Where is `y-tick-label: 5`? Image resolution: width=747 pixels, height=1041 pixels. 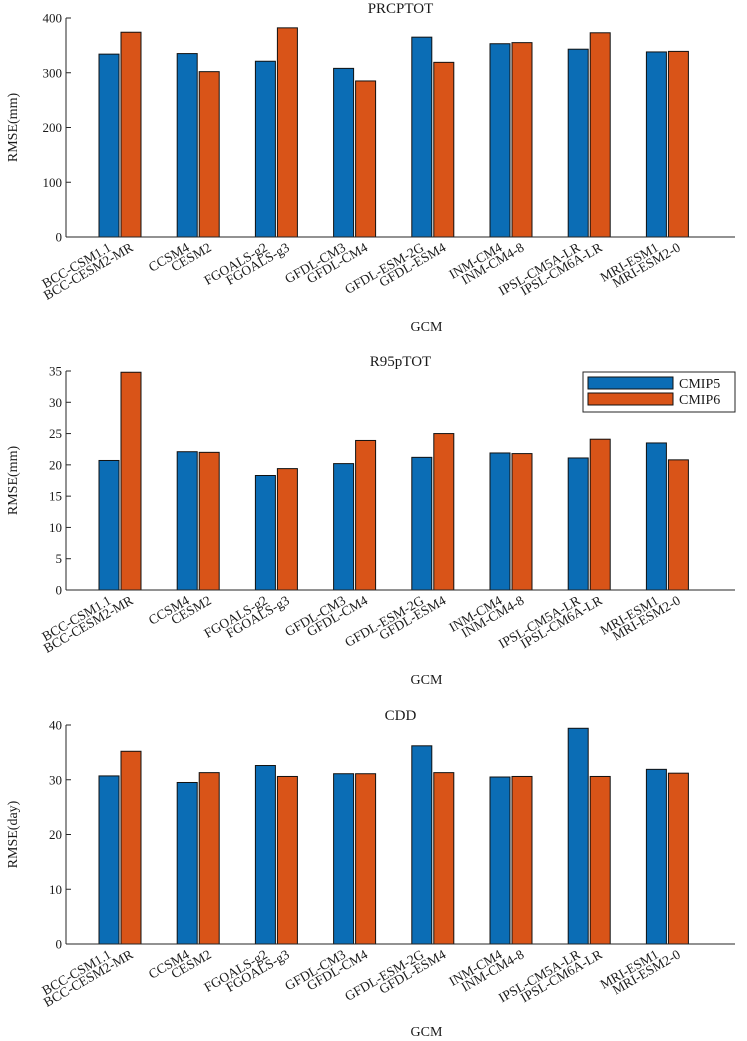 y-tick-label: 5 is located at coordinates (59, 558).